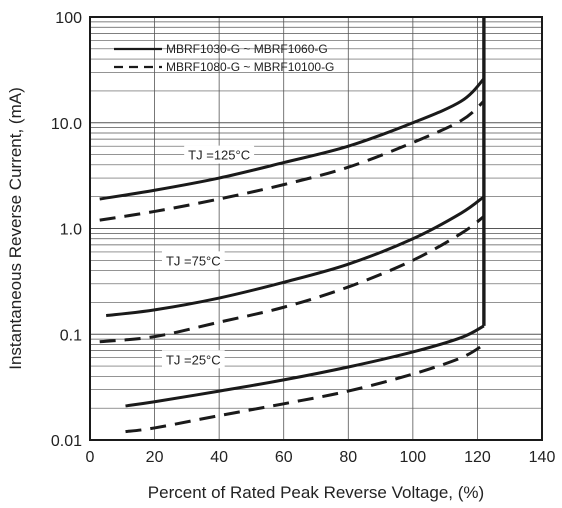 This screenshot has height=508, width=562. I want to click on legend-entry-solid: MBRF1030-G ~ MBRF1060-G, so click(247, 49).